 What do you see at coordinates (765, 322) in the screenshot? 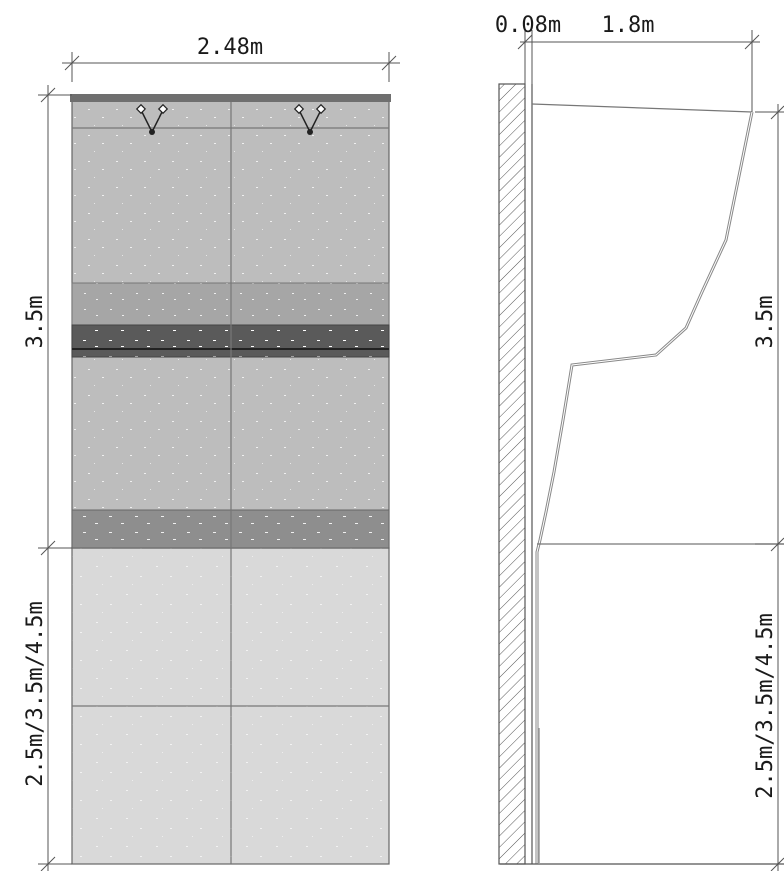
I see `upper-height-right-label: 3.5m` at bounding box center [765, 322].